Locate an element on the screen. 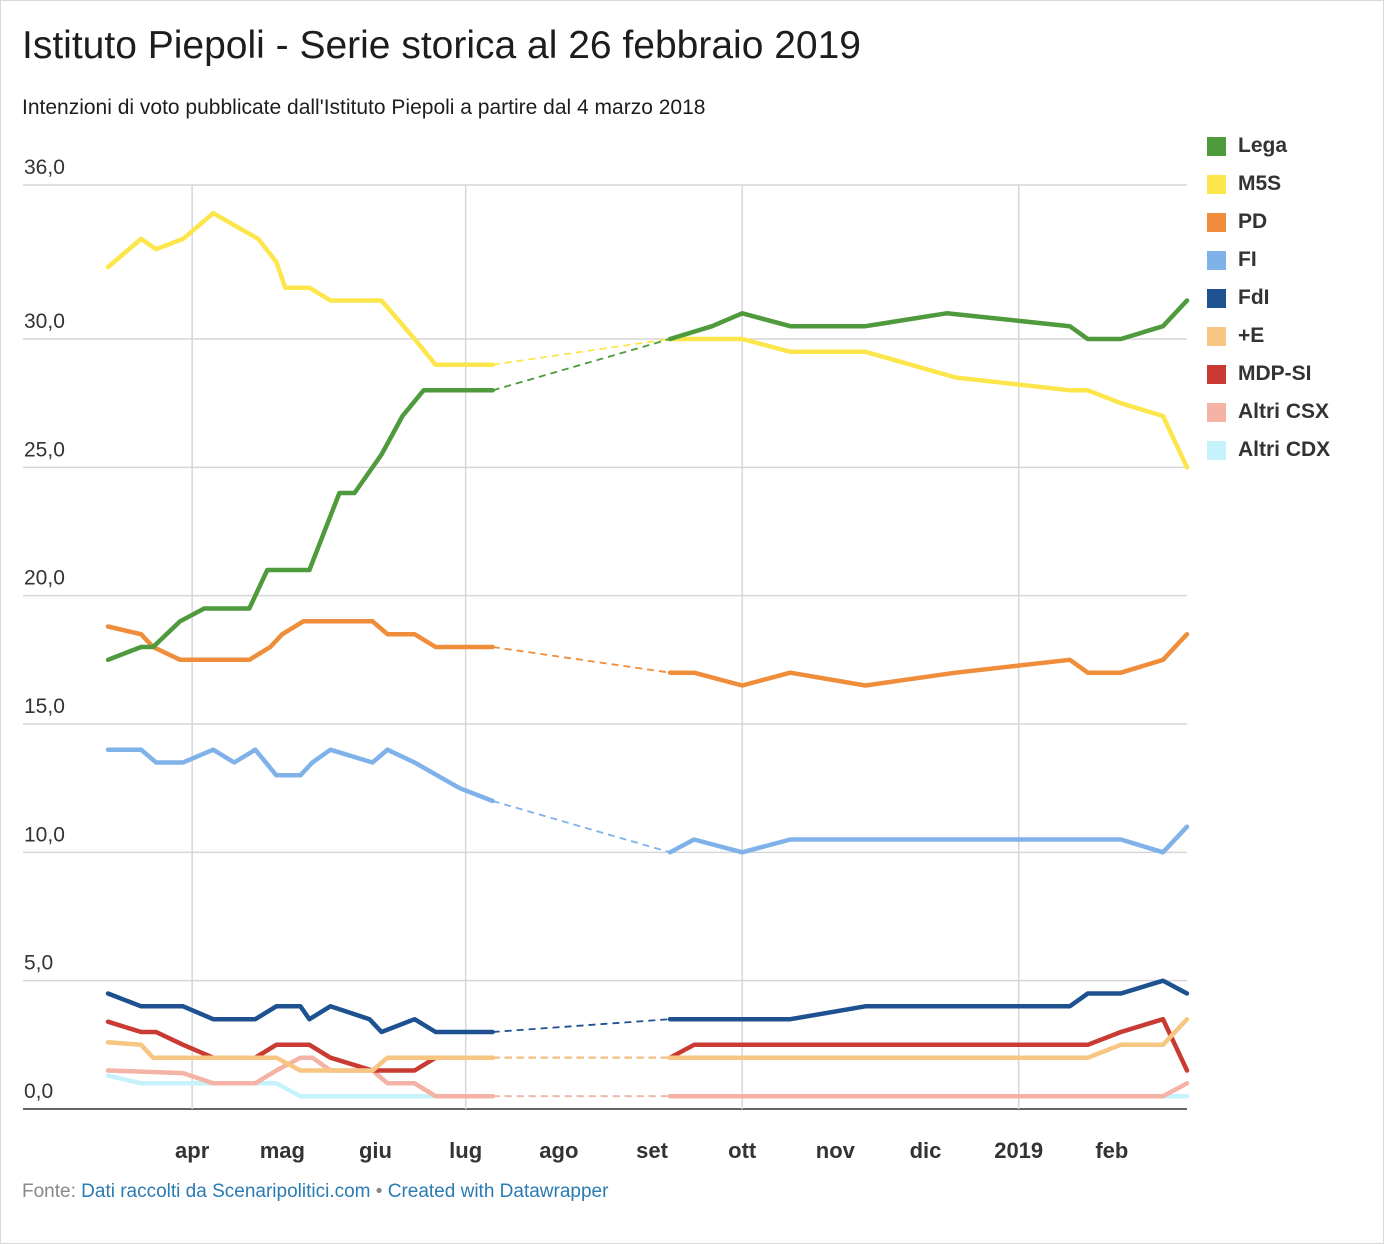 The image size is (1384, 1244). x-tick-label: giu is located at coordinates (375, 1150).